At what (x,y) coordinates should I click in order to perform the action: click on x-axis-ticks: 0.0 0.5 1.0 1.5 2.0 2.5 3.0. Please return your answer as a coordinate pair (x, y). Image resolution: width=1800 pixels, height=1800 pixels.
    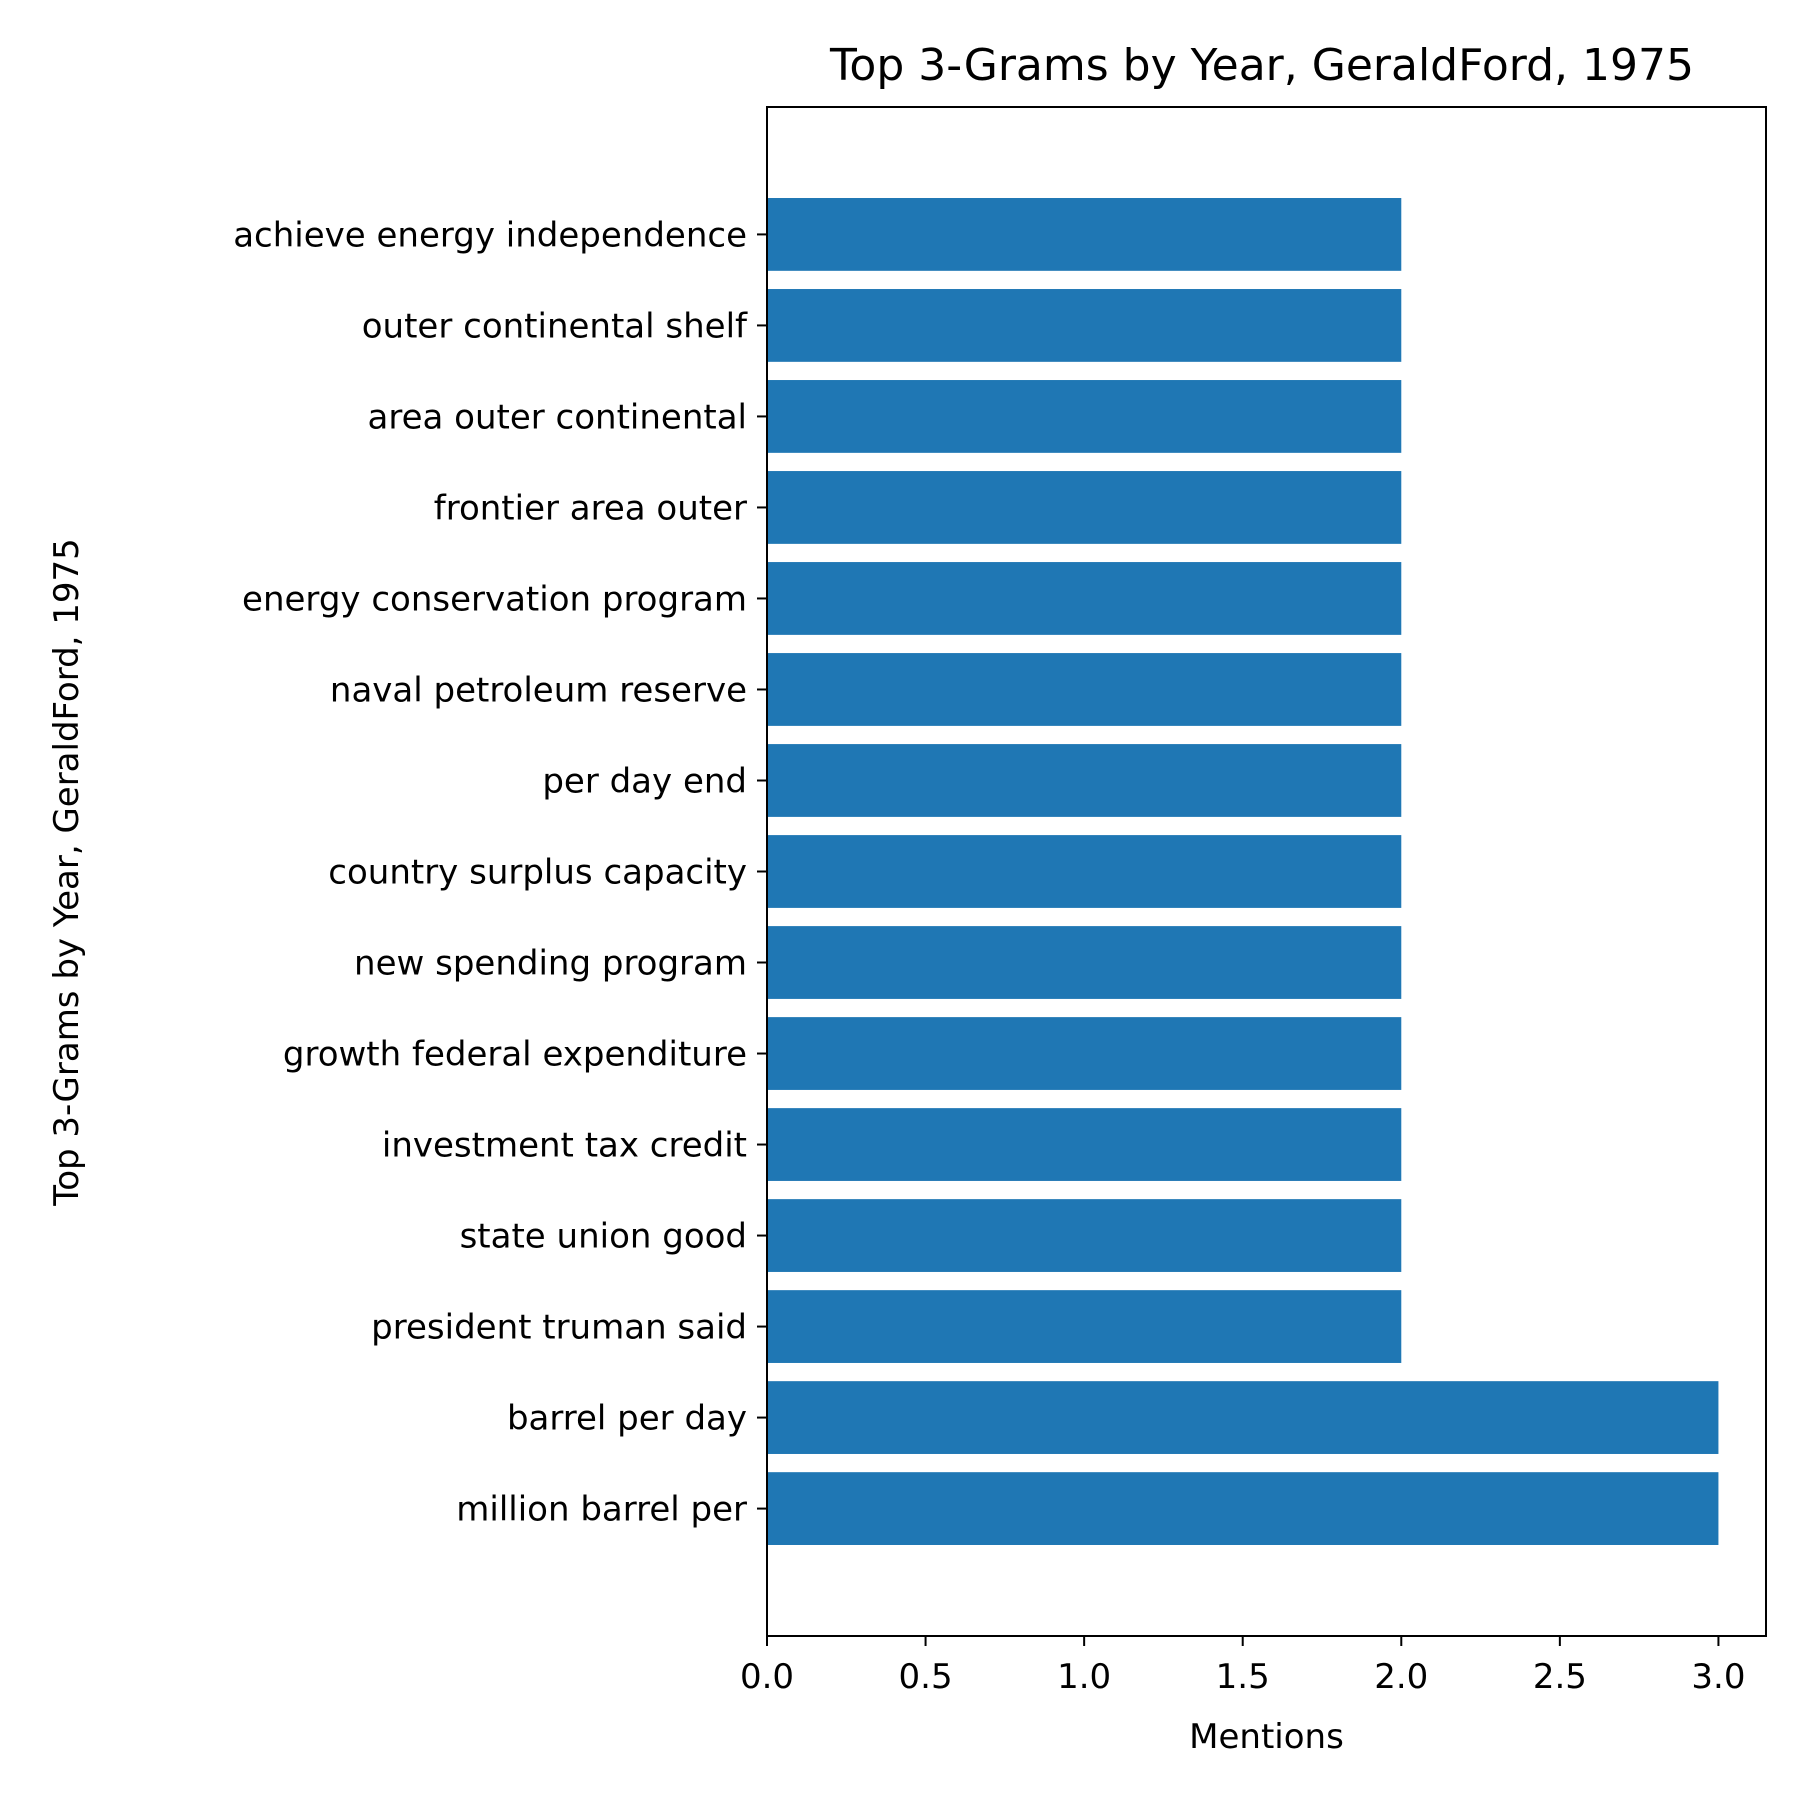
    Looking at the image, I should click on (1242, 1666).